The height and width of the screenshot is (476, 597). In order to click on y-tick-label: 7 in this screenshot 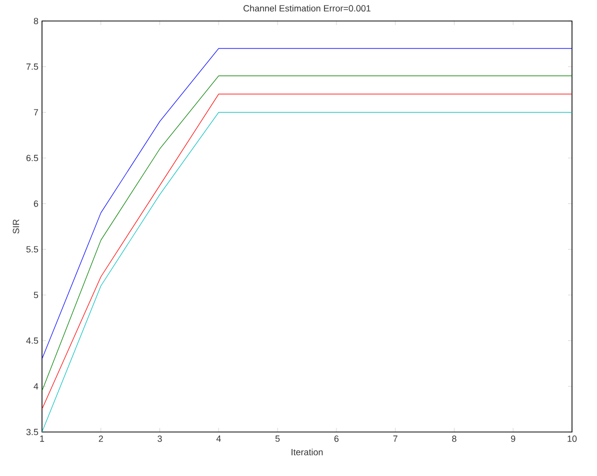, I will do `click(36, 112)`.